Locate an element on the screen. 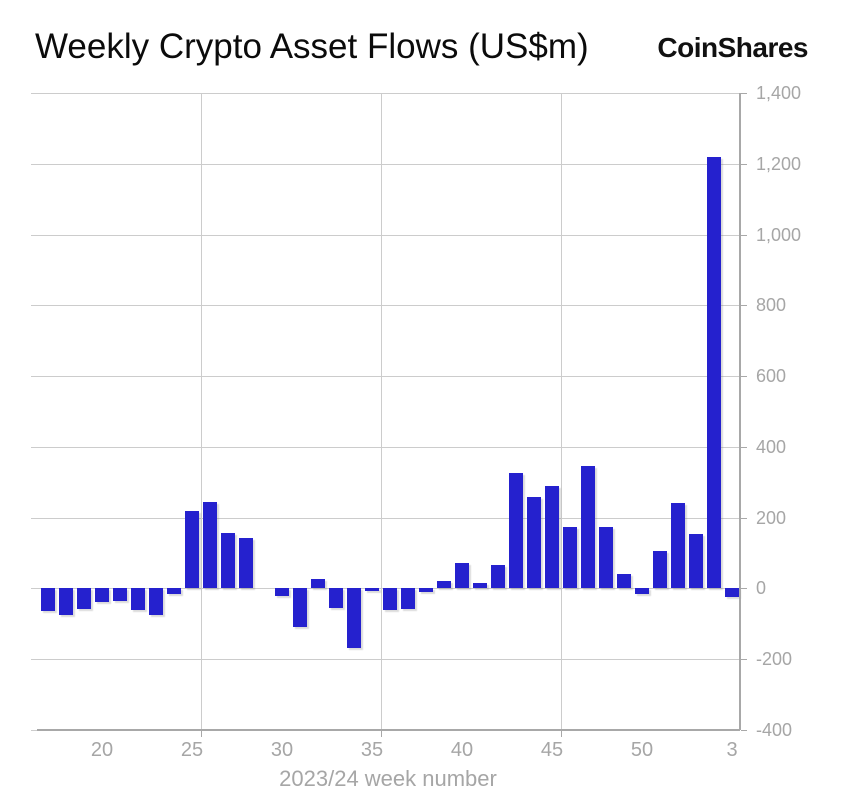 The image size is (850, 805). y-tick-label: 600 is located at coordinates (771, 376).